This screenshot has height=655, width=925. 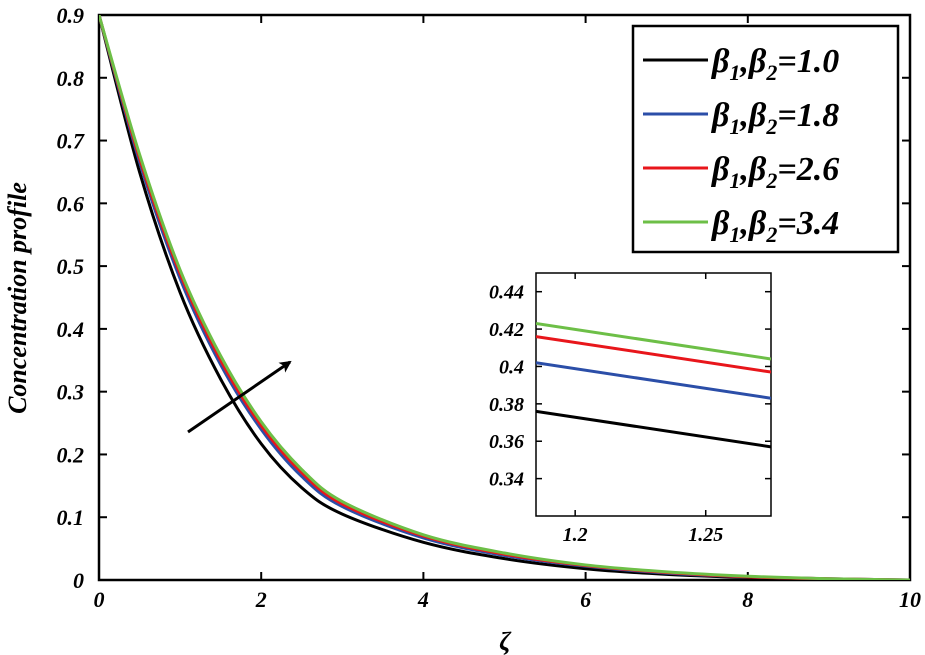 What do you see at coordinates (506, 442) in the screenshot?
I see `inset-y-tick-label: 0.36` at bounding box center [506, 442].